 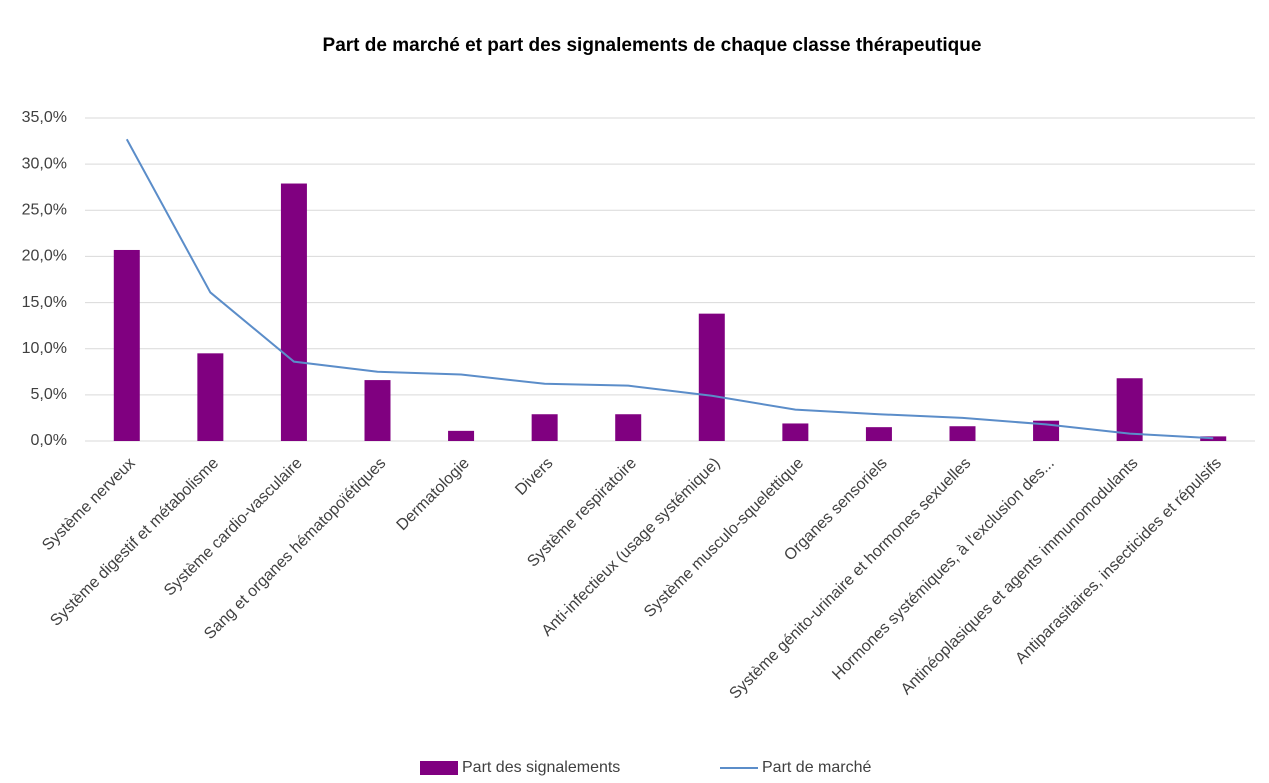 I want to click on y-tick-label: 35,0%, so click(x=44, y=117).